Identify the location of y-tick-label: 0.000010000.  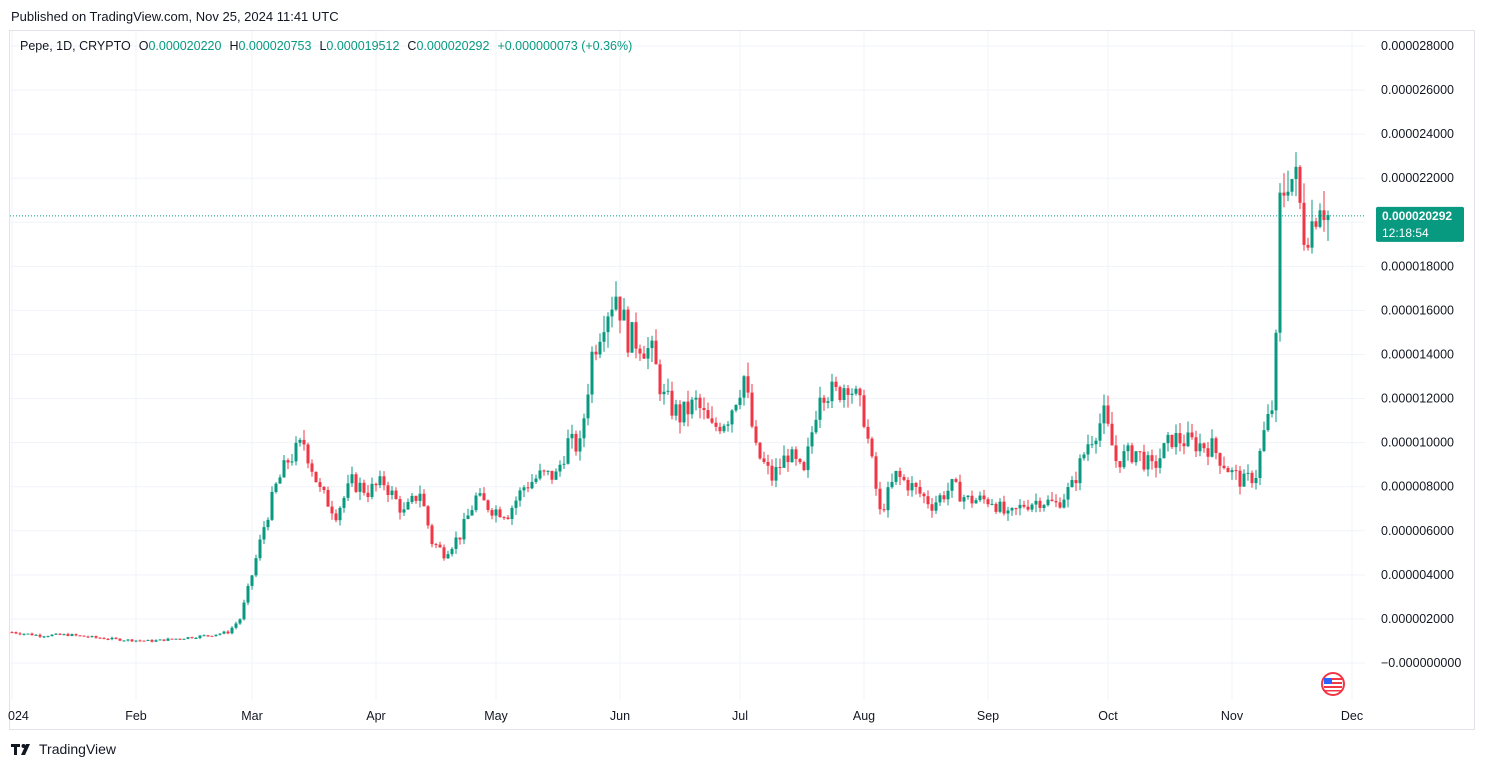
(1417, 443).